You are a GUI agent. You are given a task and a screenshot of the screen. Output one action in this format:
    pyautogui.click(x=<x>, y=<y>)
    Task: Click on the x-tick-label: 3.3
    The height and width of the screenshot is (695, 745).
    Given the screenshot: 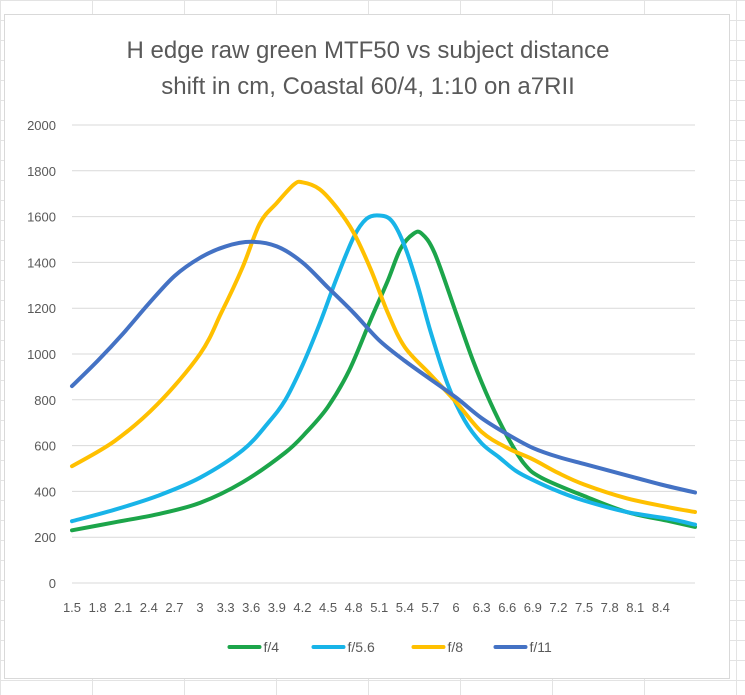 What is the action you would take?
    pyautogui.click(x=226, y=607)
    